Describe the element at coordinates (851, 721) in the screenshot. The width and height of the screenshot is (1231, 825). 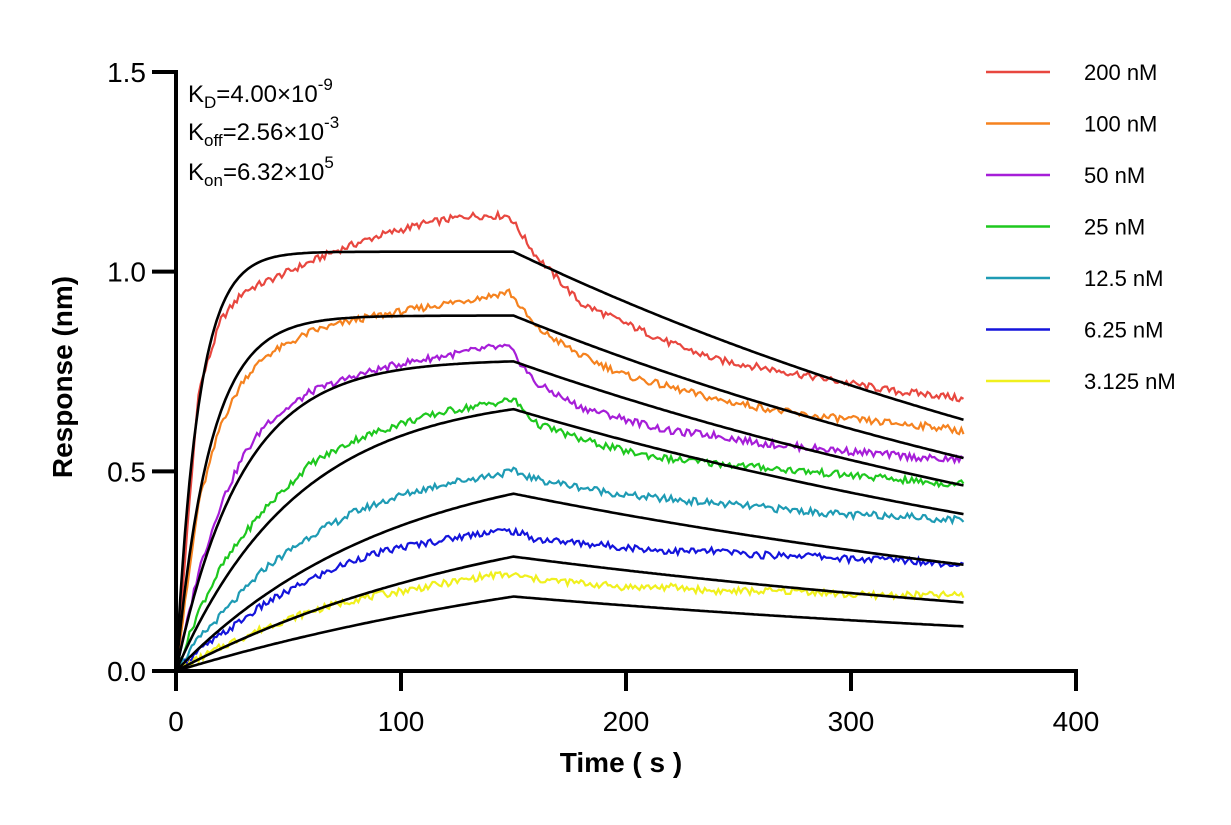
I see `x-tick-label: 300` at that location.